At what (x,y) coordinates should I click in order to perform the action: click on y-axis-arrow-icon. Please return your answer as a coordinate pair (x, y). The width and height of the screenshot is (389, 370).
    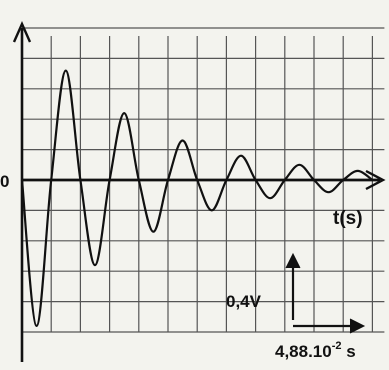
    Looking at the image, I should click on (22, 32).